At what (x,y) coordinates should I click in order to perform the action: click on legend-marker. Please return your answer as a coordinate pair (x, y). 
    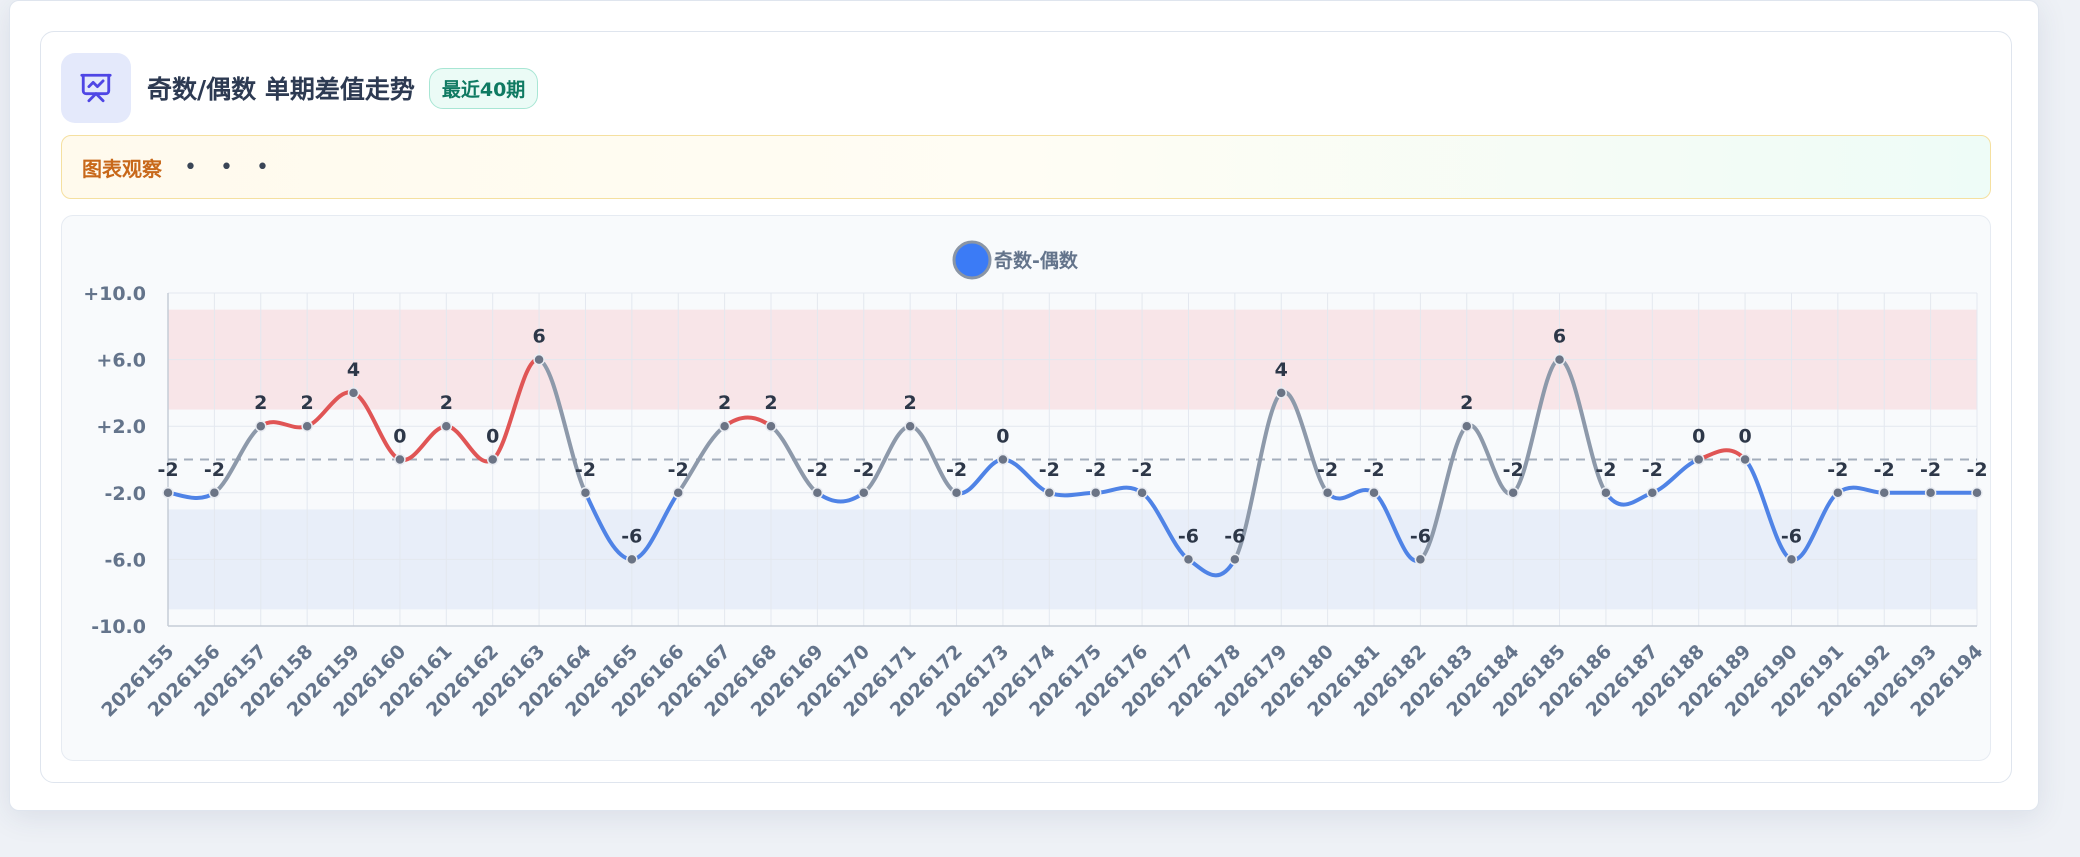
    Looking at the image, I should click on (972, 260).